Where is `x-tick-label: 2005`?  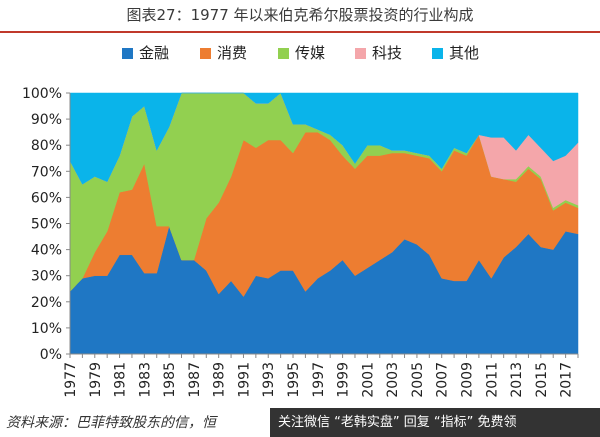 x-tick-label: 2005 is located at coordinates (418, 380).